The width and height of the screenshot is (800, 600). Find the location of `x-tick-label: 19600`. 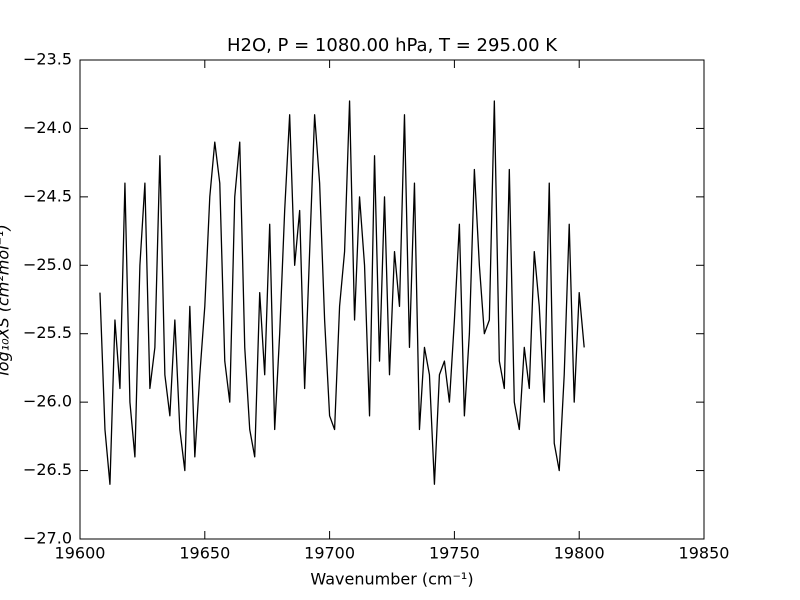

x-tick-label: 19600 is located at coordinates (80, 553).